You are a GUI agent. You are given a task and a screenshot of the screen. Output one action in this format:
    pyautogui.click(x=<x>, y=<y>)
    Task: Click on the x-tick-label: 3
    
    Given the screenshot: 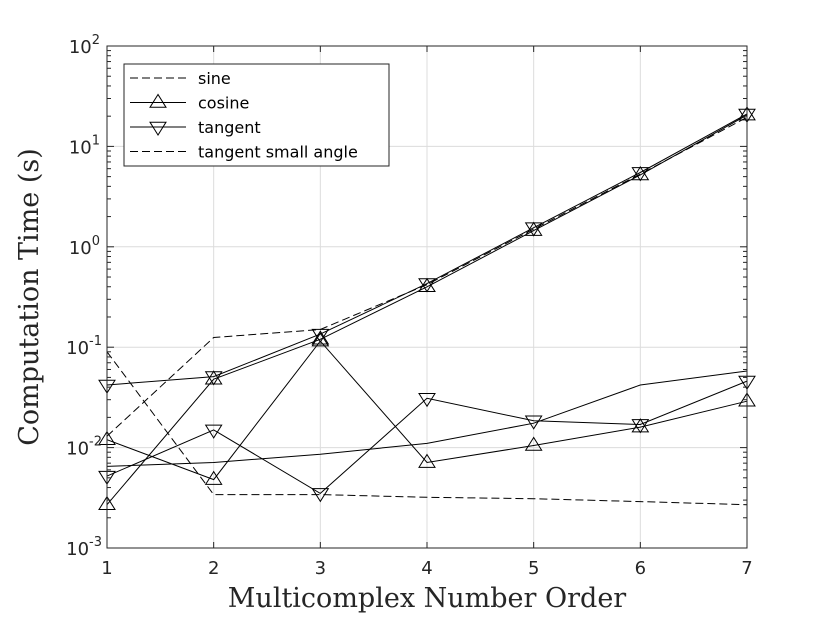 What is the action you would take?
    pyautogui.click(x=320, y=568)
    